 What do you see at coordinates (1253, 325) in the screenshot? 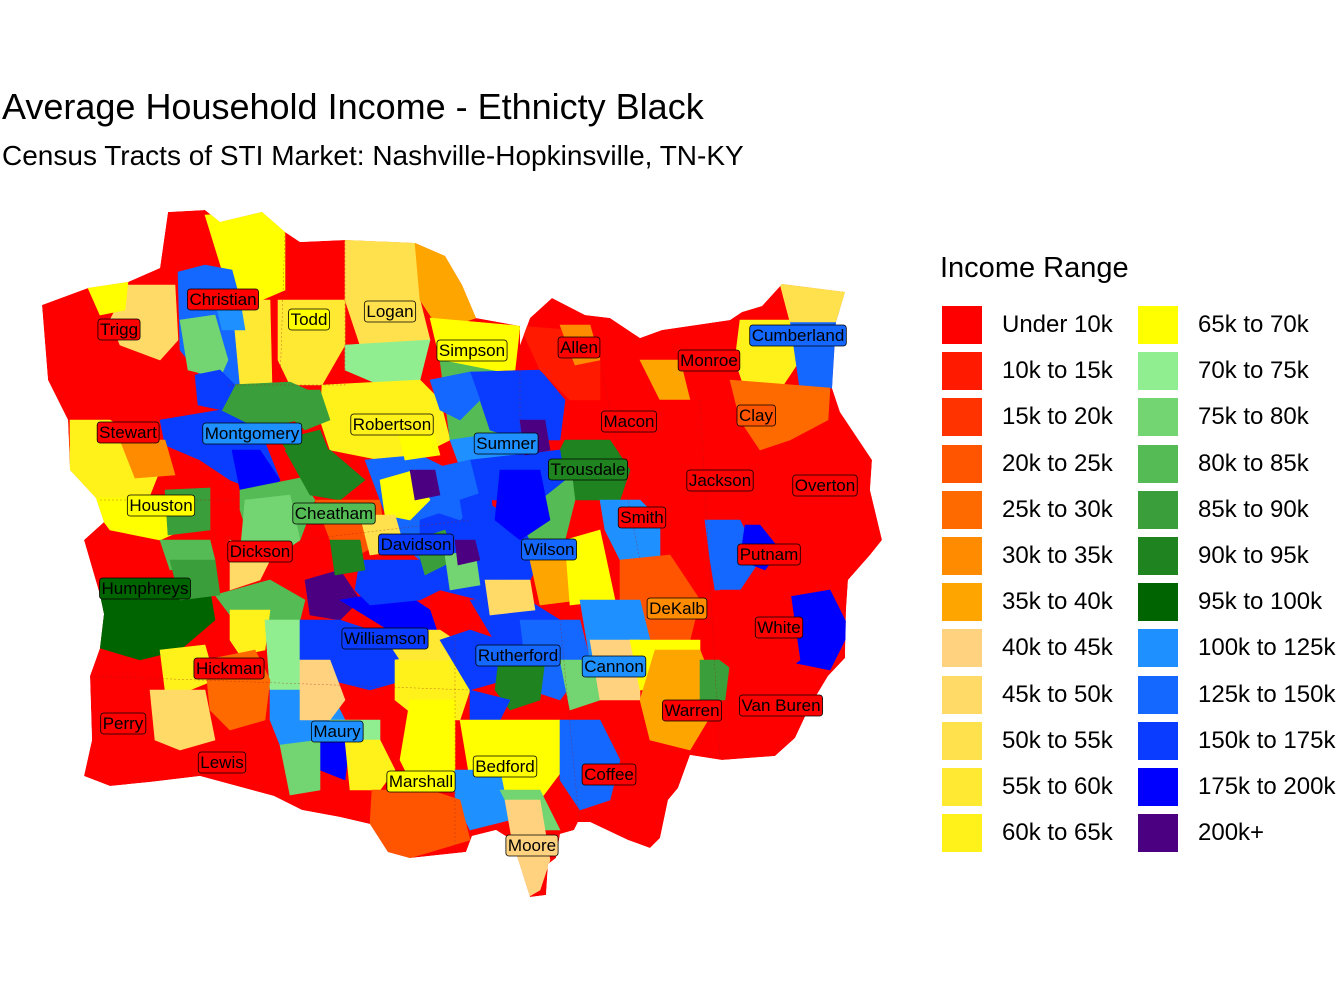
I see `legend-label: 65k to 70k` at bounding box center [1253, 325].